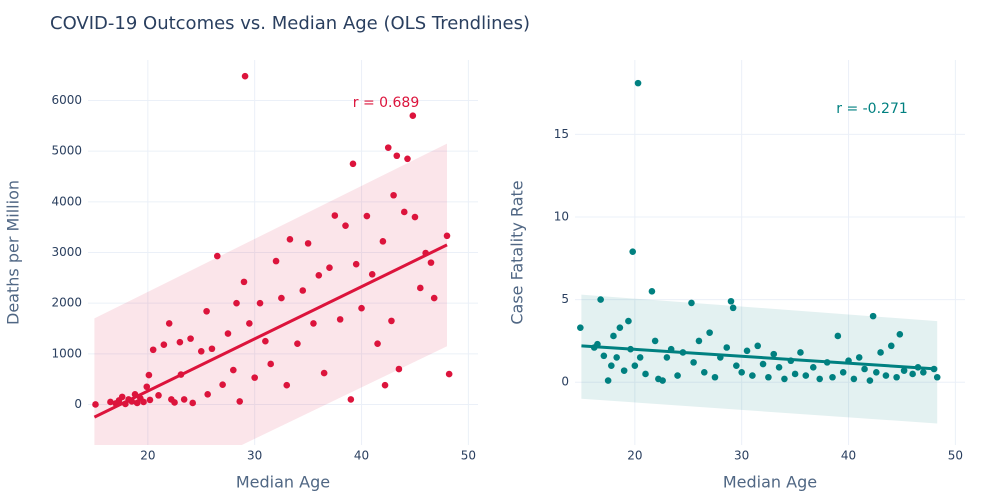 The image size is (1000, 500). Describe the element at coordinates (66, 100) in the screenshot. I see `y-tick-label: 6000` at that location.